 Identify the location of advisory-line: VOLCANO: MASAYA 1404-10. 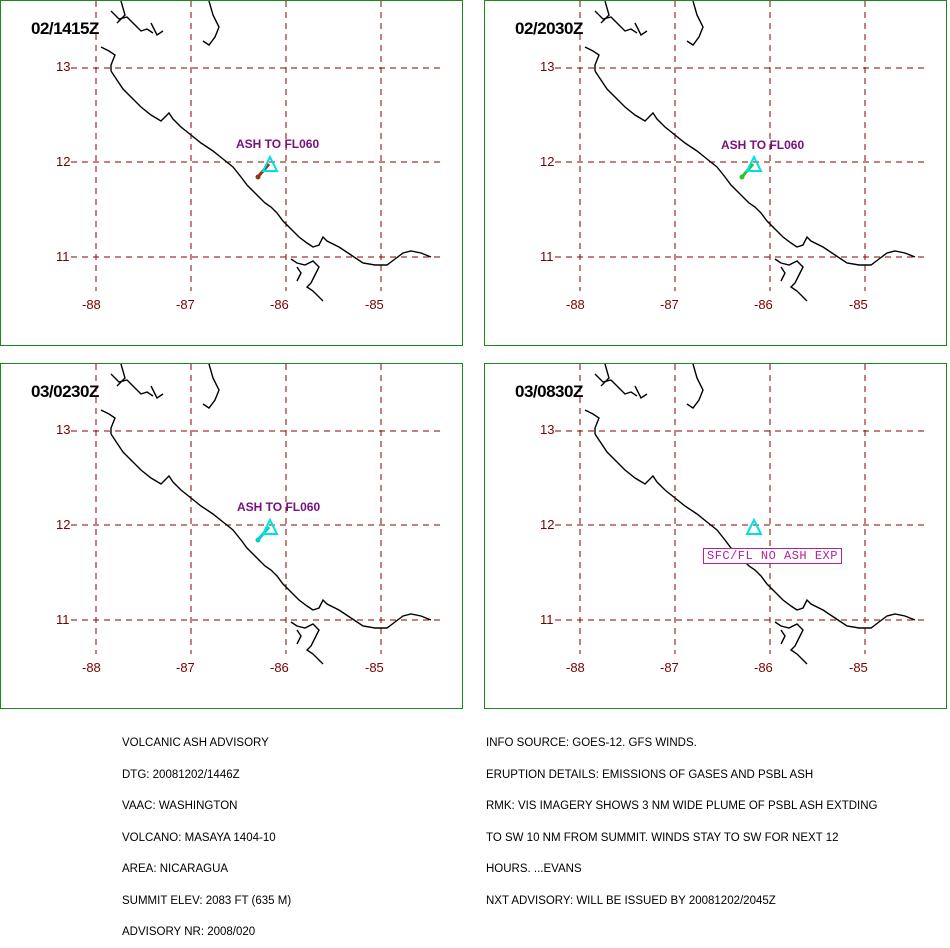
(199, 837).